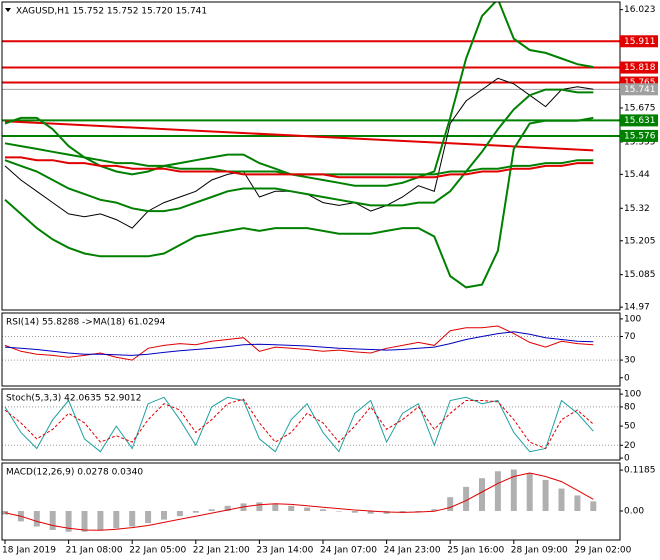 This screenshot has width=660, height=560. Describe the element at coordinates (221, 551) in the screenshot. I see `x-tick-label: 22 Jan 21:00` at that location.